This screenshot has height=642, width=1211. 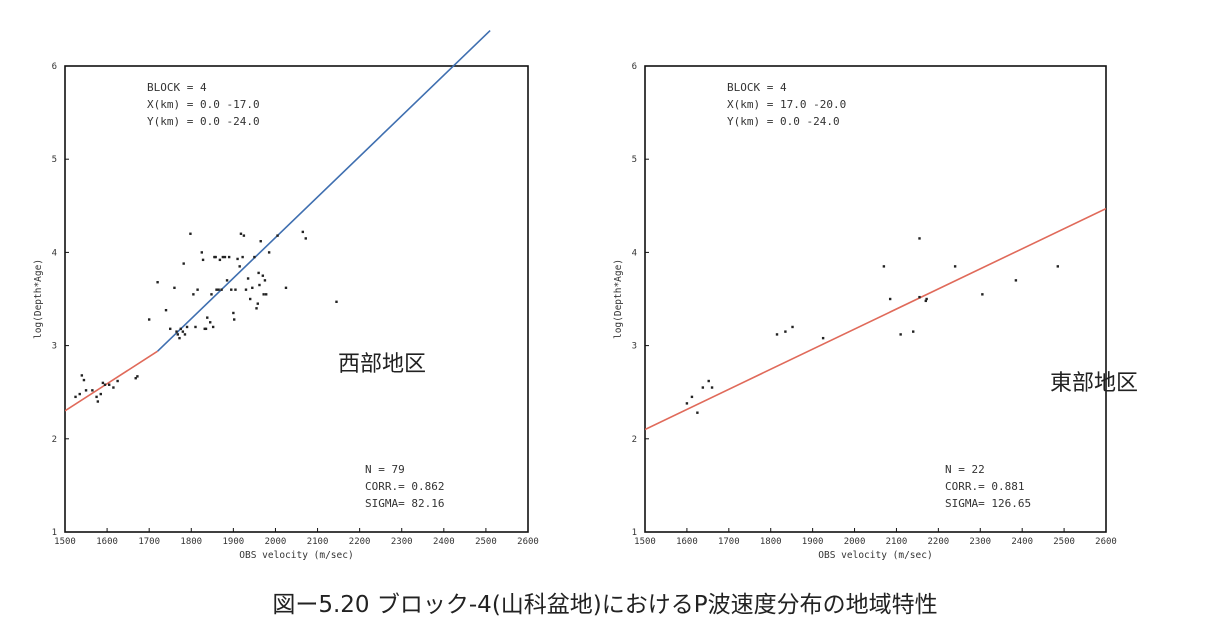 What do you see at coordinates (771, 542) in the screenshot?
I see `x-tick-label: 1800` at bounding box center [771, 542].